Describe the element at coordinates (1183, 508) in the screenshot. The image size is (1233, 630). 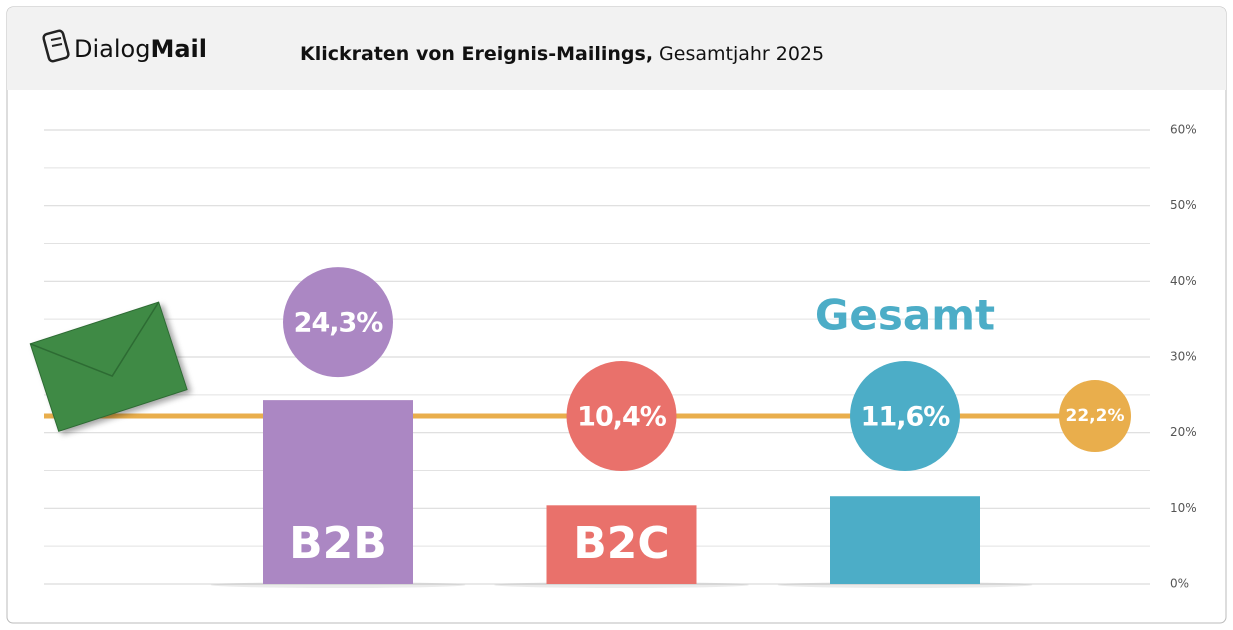
I see `y-tick-label: 10%` at that location.